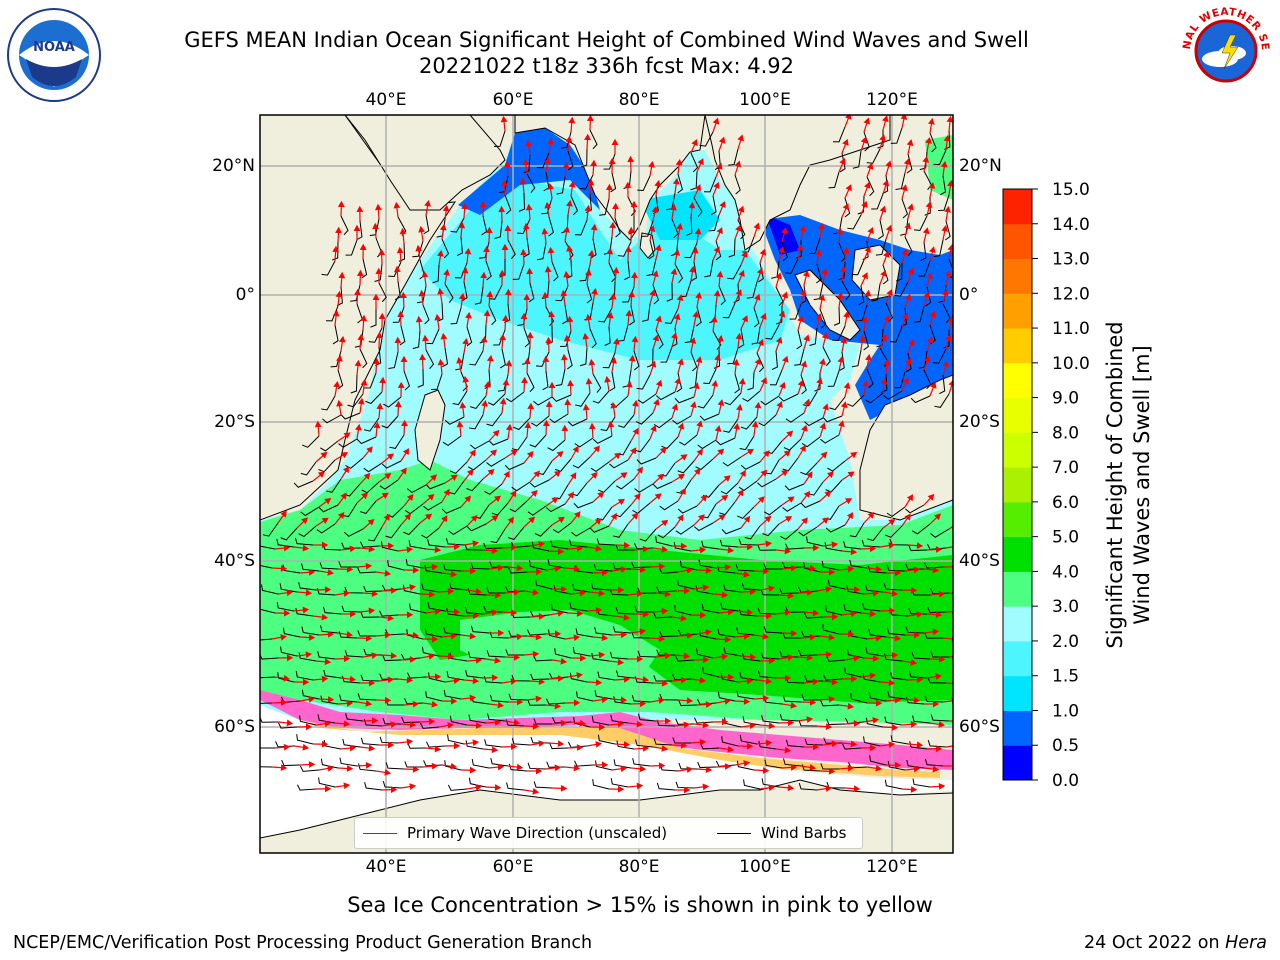 Image resolution: width=1280 pixels, height=960 pixels. Describe the element at coordinates (1065, 711) in the screenshot. I see `colorbar-tick-label: 1.0` at that location.